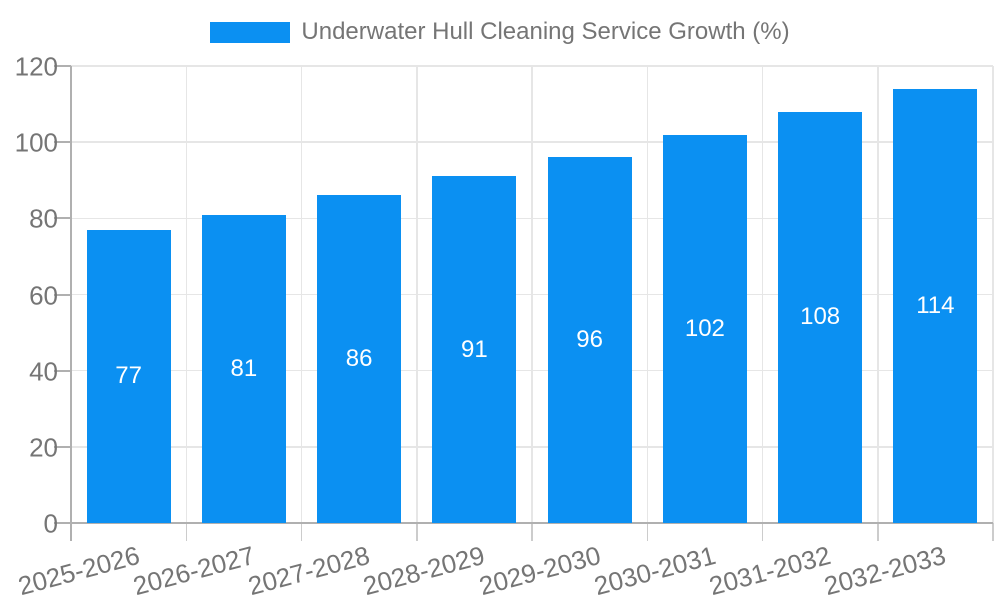  I want to click on bar-value-label: 91, so click(474, 349).